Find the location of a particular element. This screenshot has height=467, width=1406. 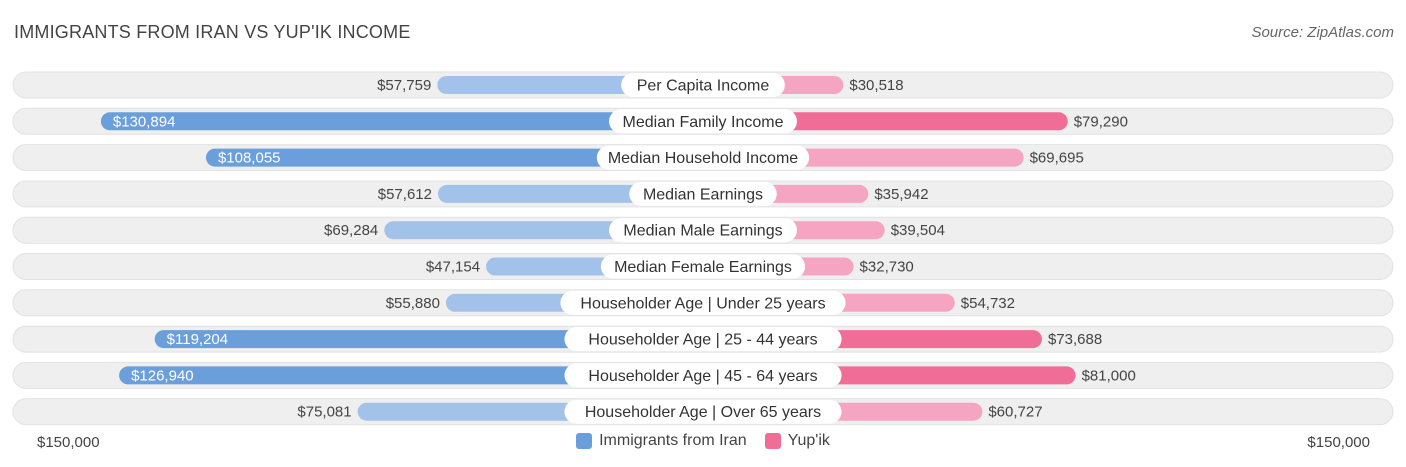

category-label: Median Family Income is located at coordinates (703, 122).